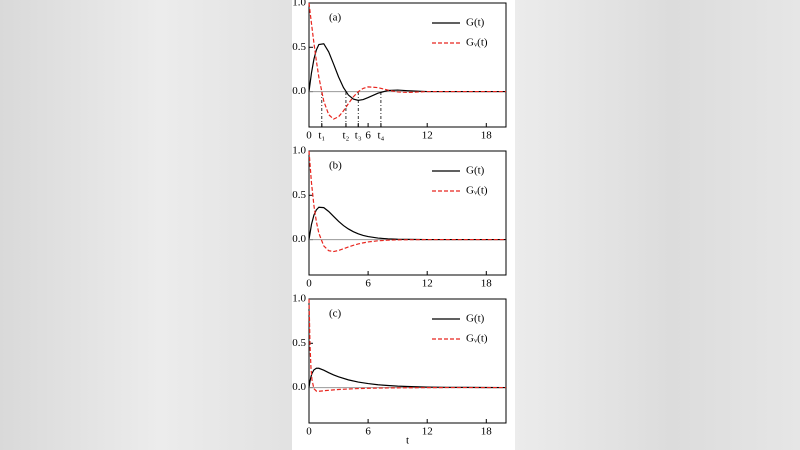 This screenshot has height=450, width=800. I want to click on x-tick-label: t₃, so click(358, 136).